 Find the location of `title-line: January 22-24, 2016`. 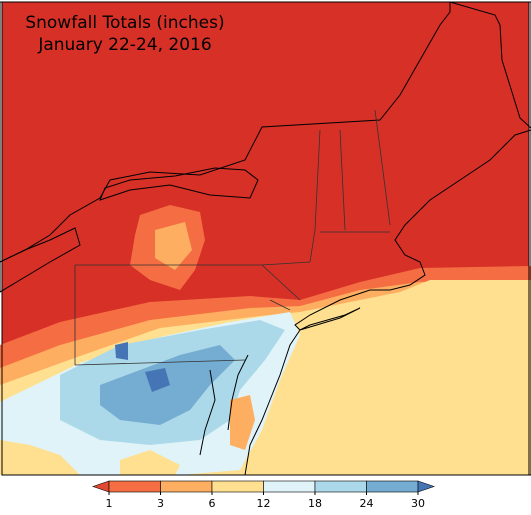

title-line: January 22-24, 2016 is located at coordinates (124, 45).